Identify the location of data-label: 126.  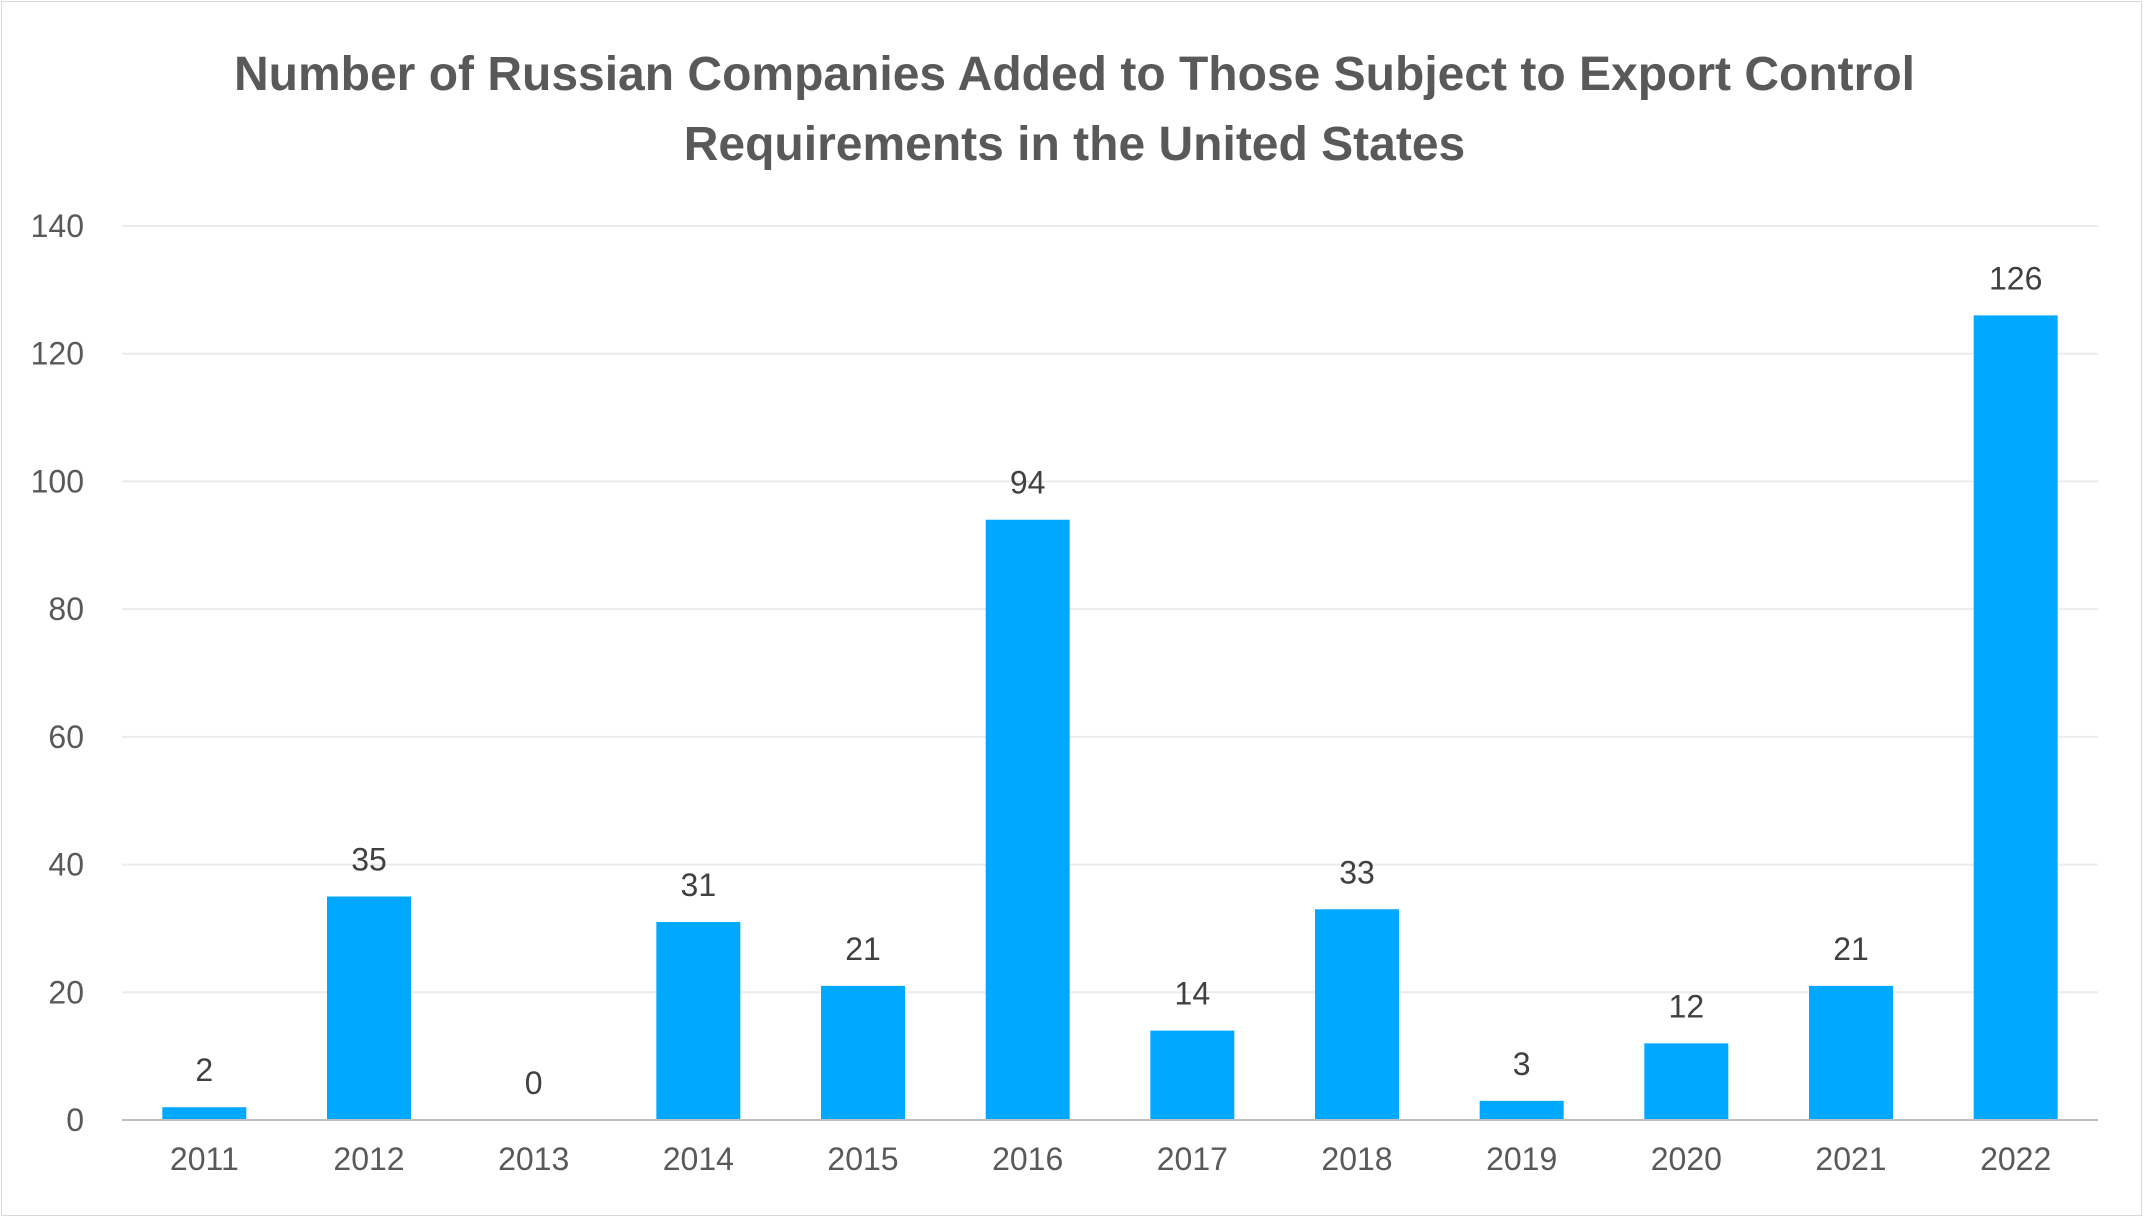
(2015, 278).